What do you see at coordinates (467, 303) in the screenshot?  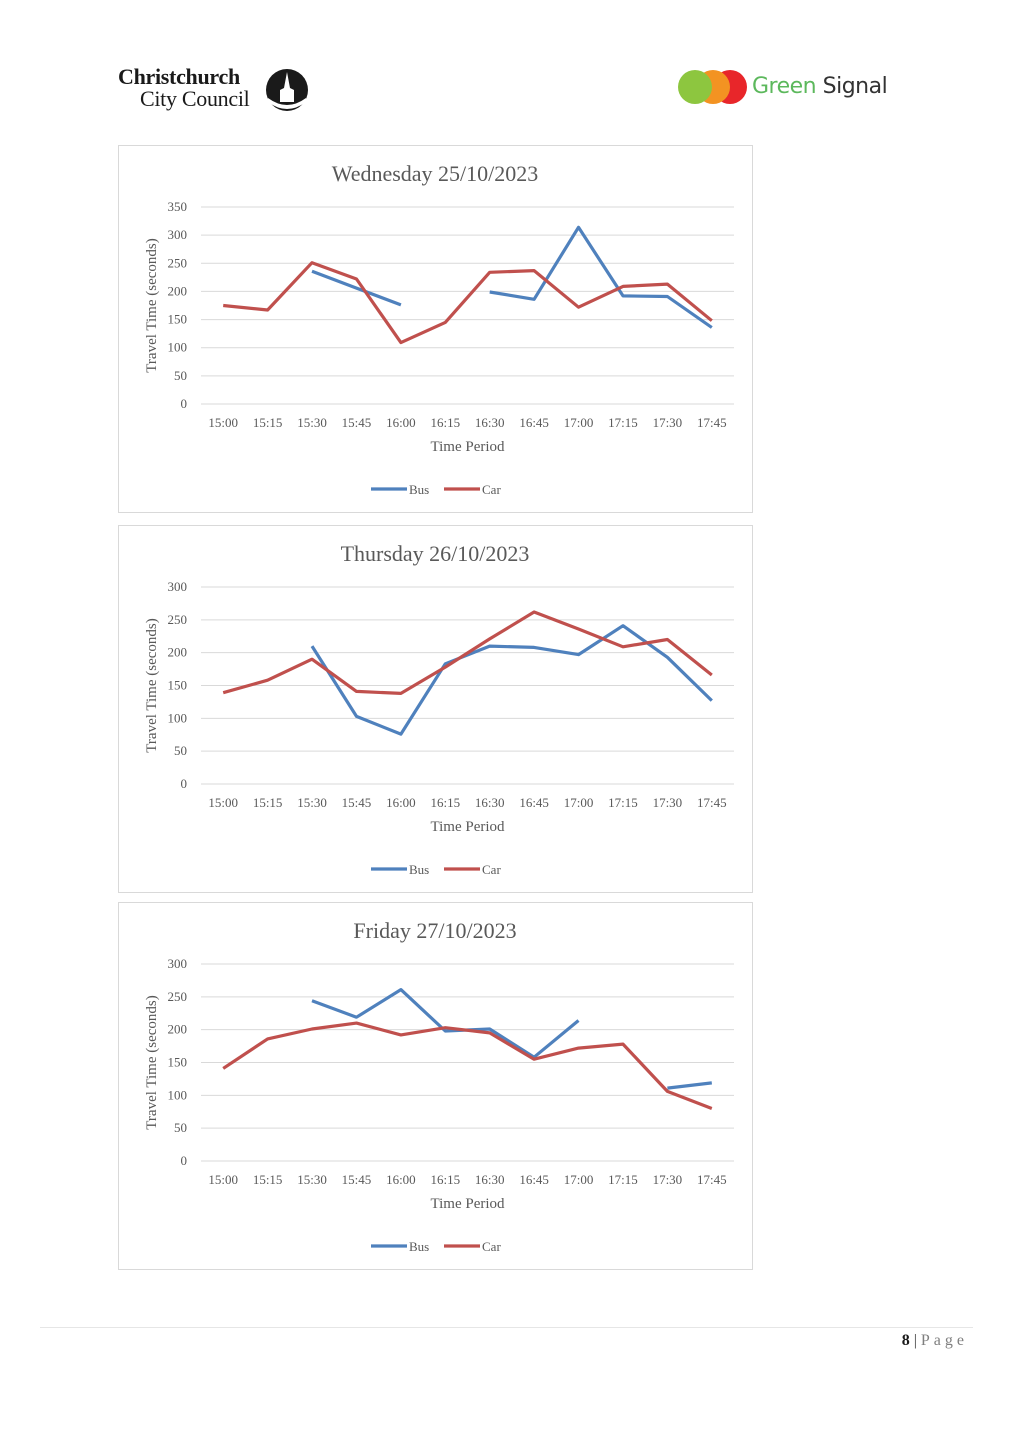 I see `series-line-car` at bounding box center [467, 303].